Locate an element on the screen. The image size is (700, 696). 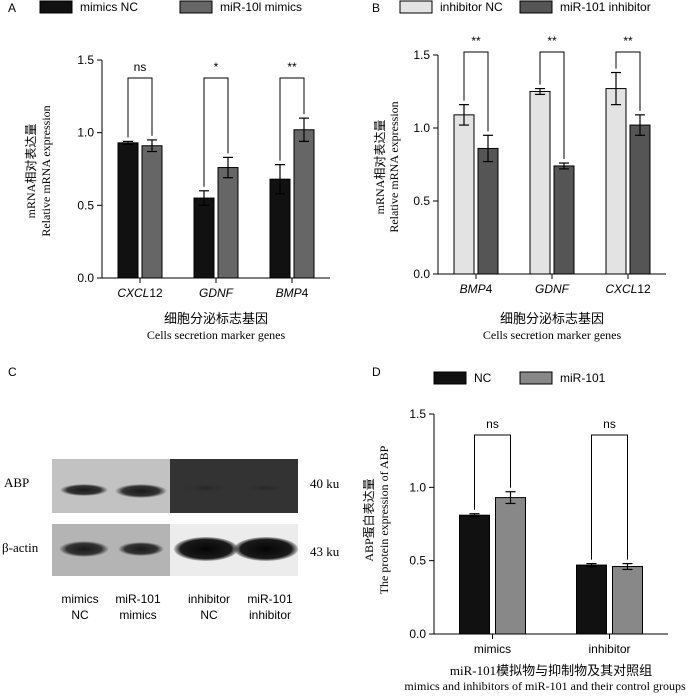
panel-label-d: D is located at coordinates (376, 372).